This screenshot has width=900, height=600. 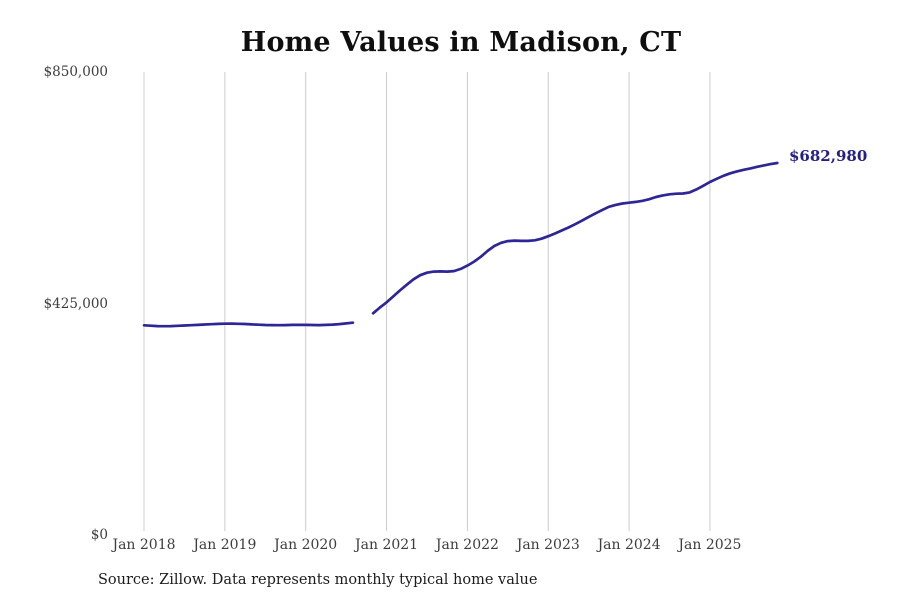 What do you see at coordinates (144, 545) in the screenshot?
I see `x-axis-tick-label: Jan 2018` at bounding box center [144, 545].